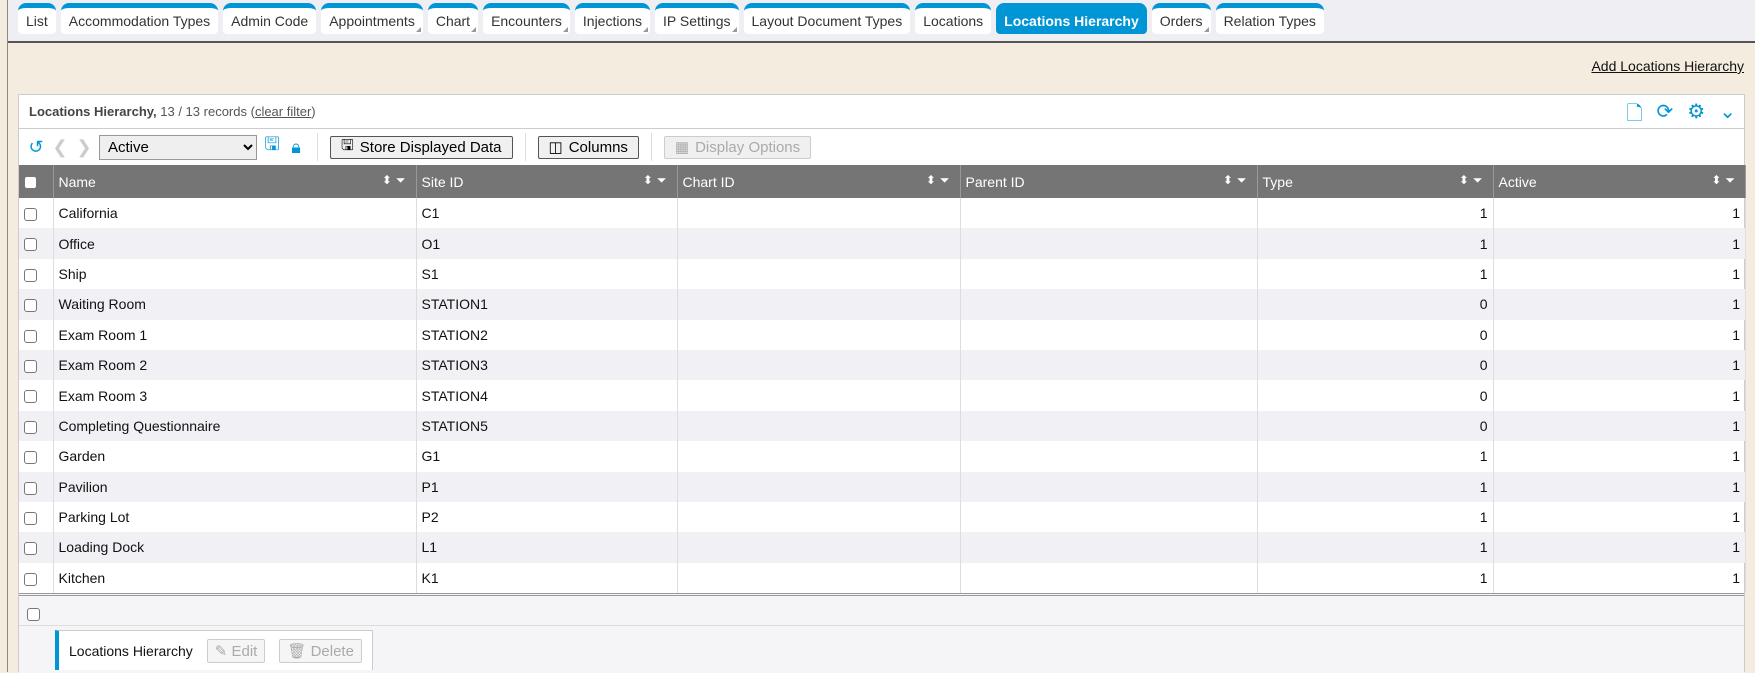 This screenshot has width=1755, height=673. Describe the element at coordinates (37, 18) in the screenshot. I see `tab-list: List` at that location.